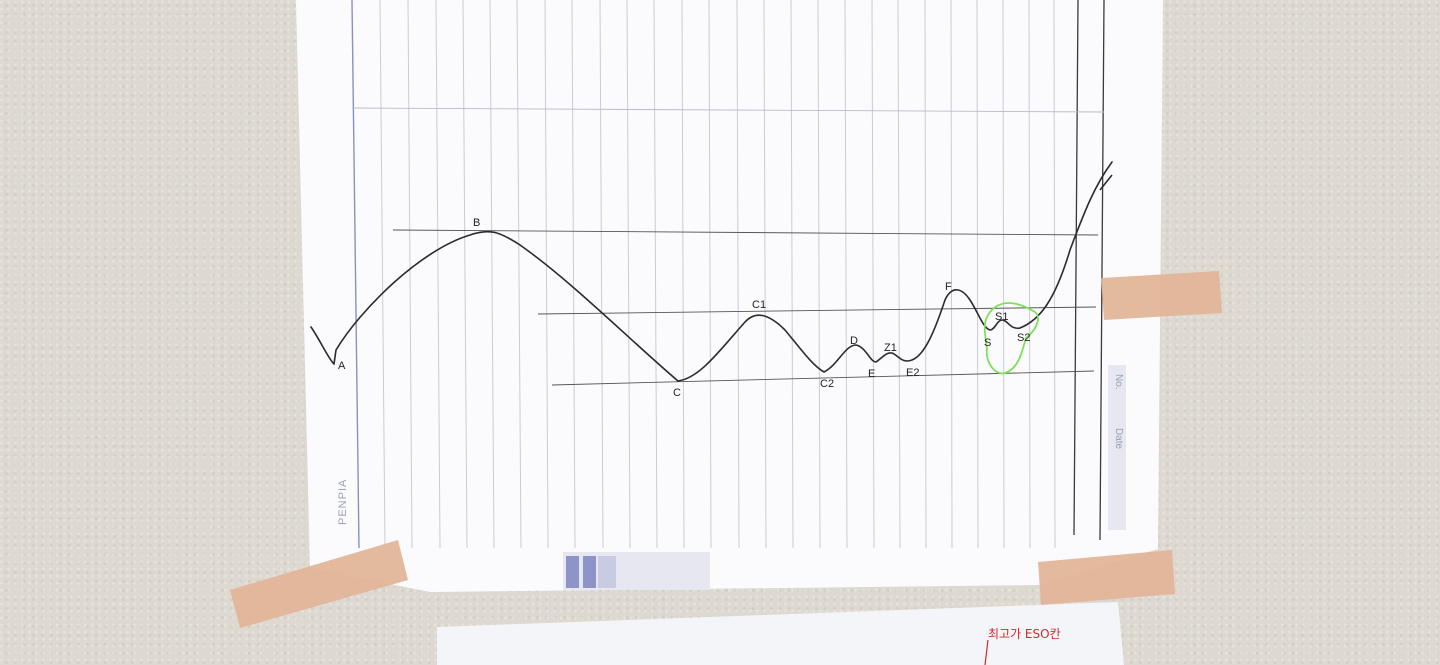  Describe the element at coordinates (343, 502) in the screenshot. I see `brand-label: PENPIA` at that location.